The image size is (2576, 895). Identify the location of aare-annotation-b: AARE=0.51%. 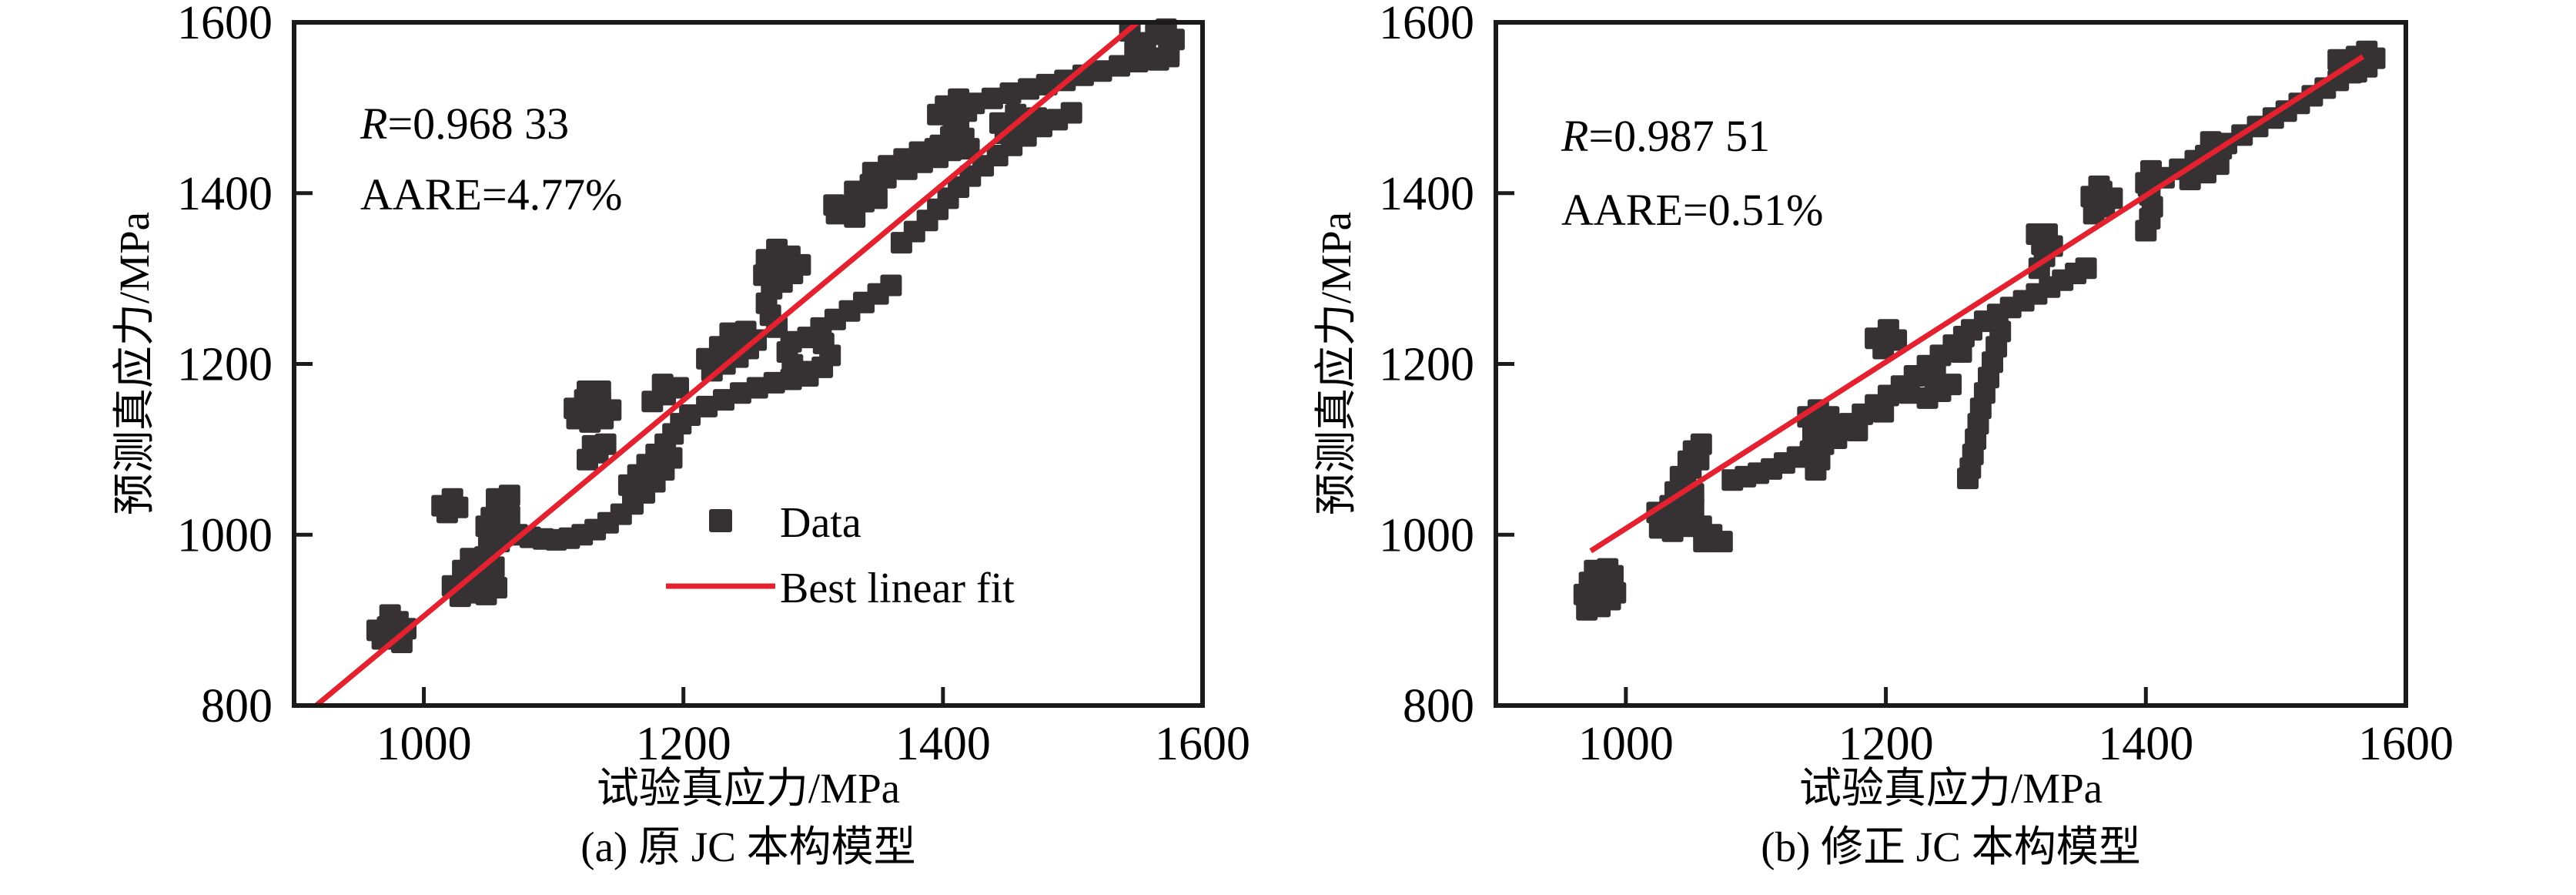
(1692, 210).